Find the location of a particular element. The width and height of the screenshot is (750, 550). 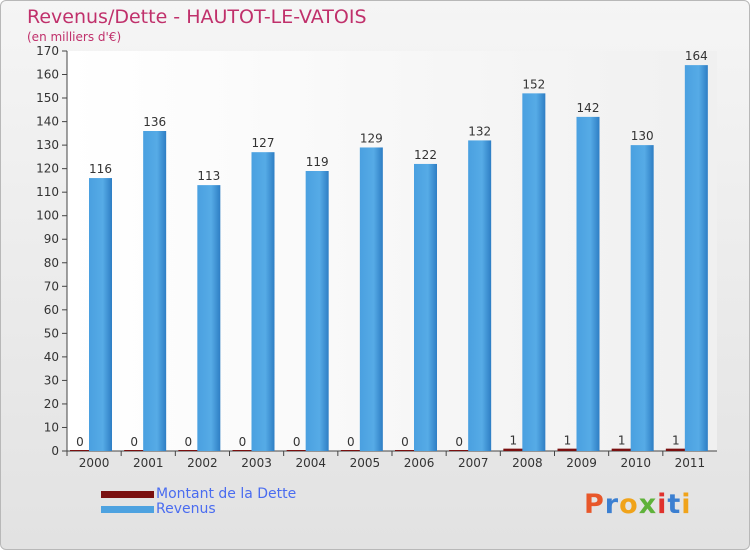

data-label-revenus: 129 is located at coordinates (371, 138).